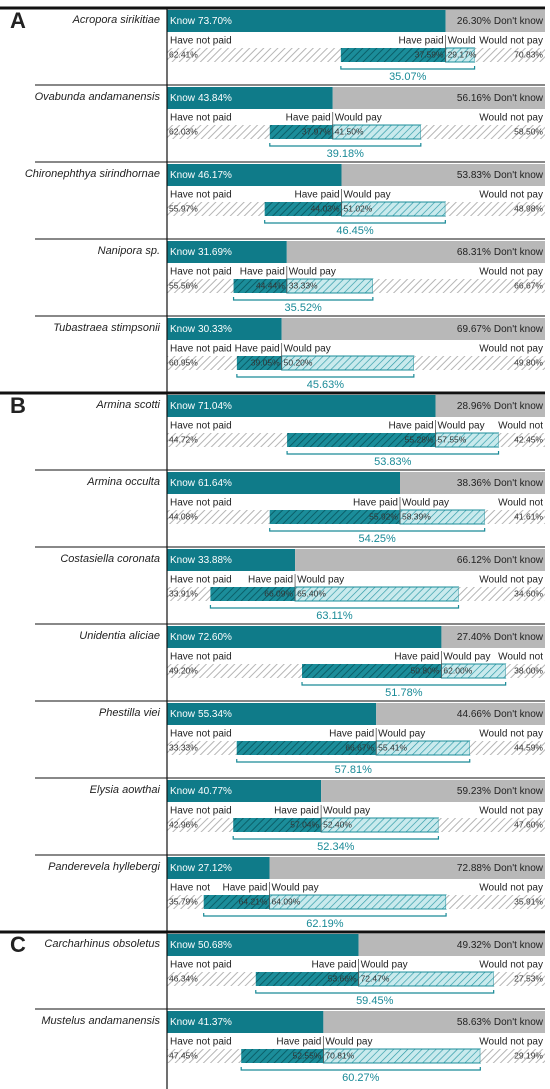 The image size is (550, 1089). Describe the element at coordinates (500, 483) in the screenshot. I see `dont-know-label: 38.36% Don't know` at that location.